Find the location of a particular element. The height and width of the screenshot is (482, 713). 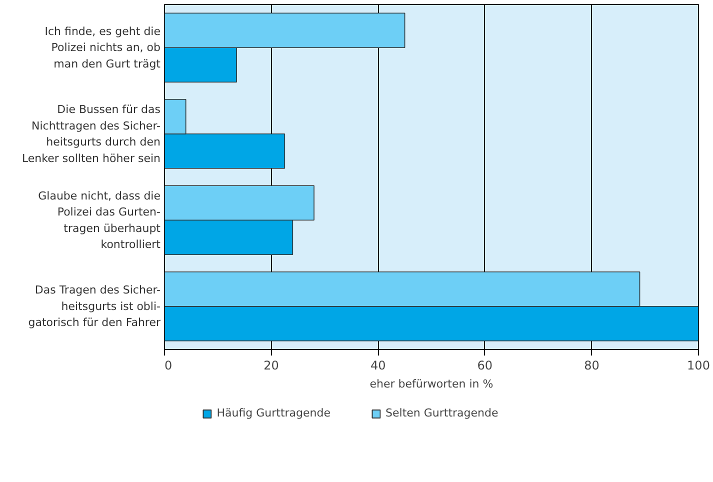

x-tick-label: 80 is located at coordinates (592, 365).